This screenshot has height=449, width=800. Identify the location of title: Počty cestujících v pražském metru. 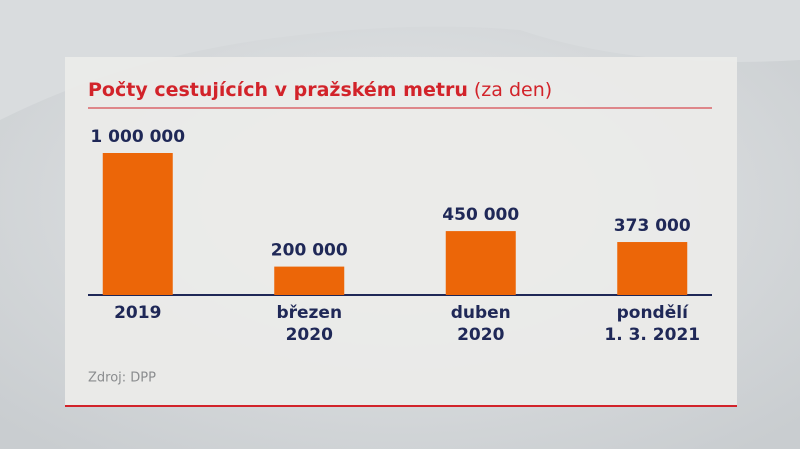
(278, 90).